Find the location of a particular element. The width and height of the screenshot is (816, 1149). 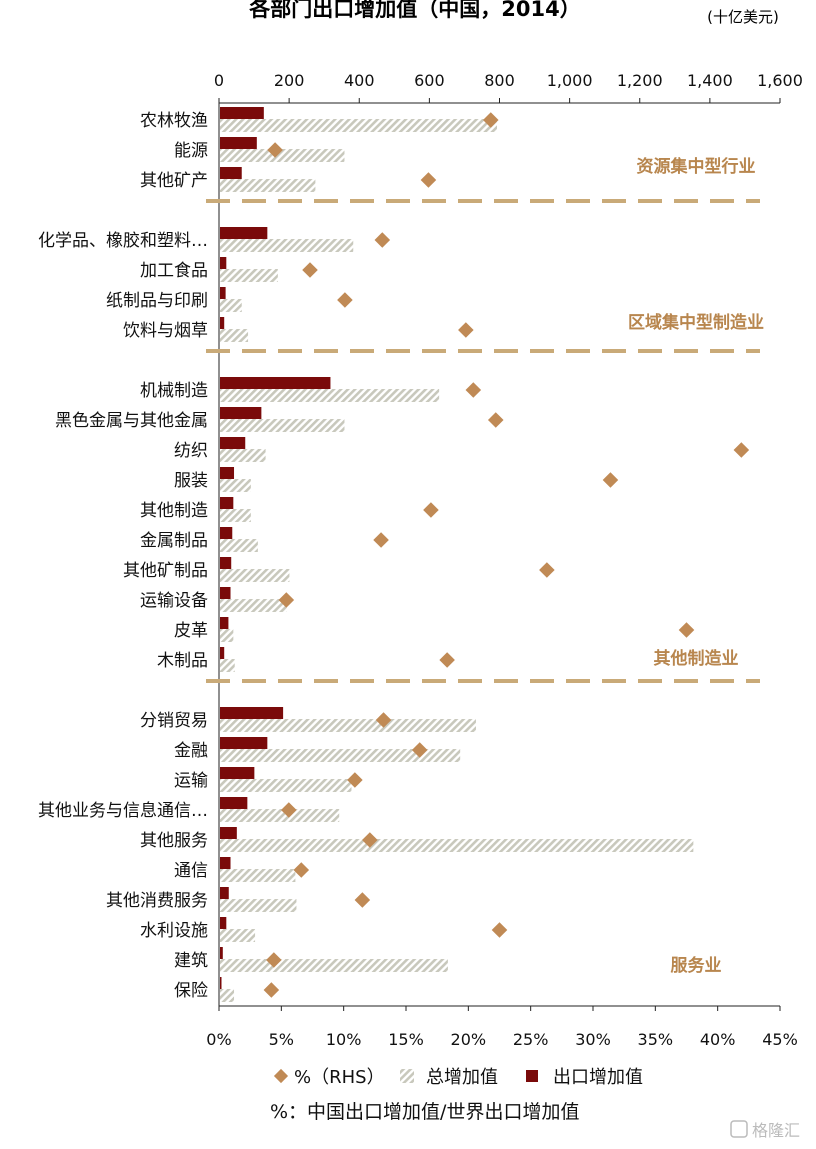

category-label: 其他消费服务 is located at coordinates (157, 901).